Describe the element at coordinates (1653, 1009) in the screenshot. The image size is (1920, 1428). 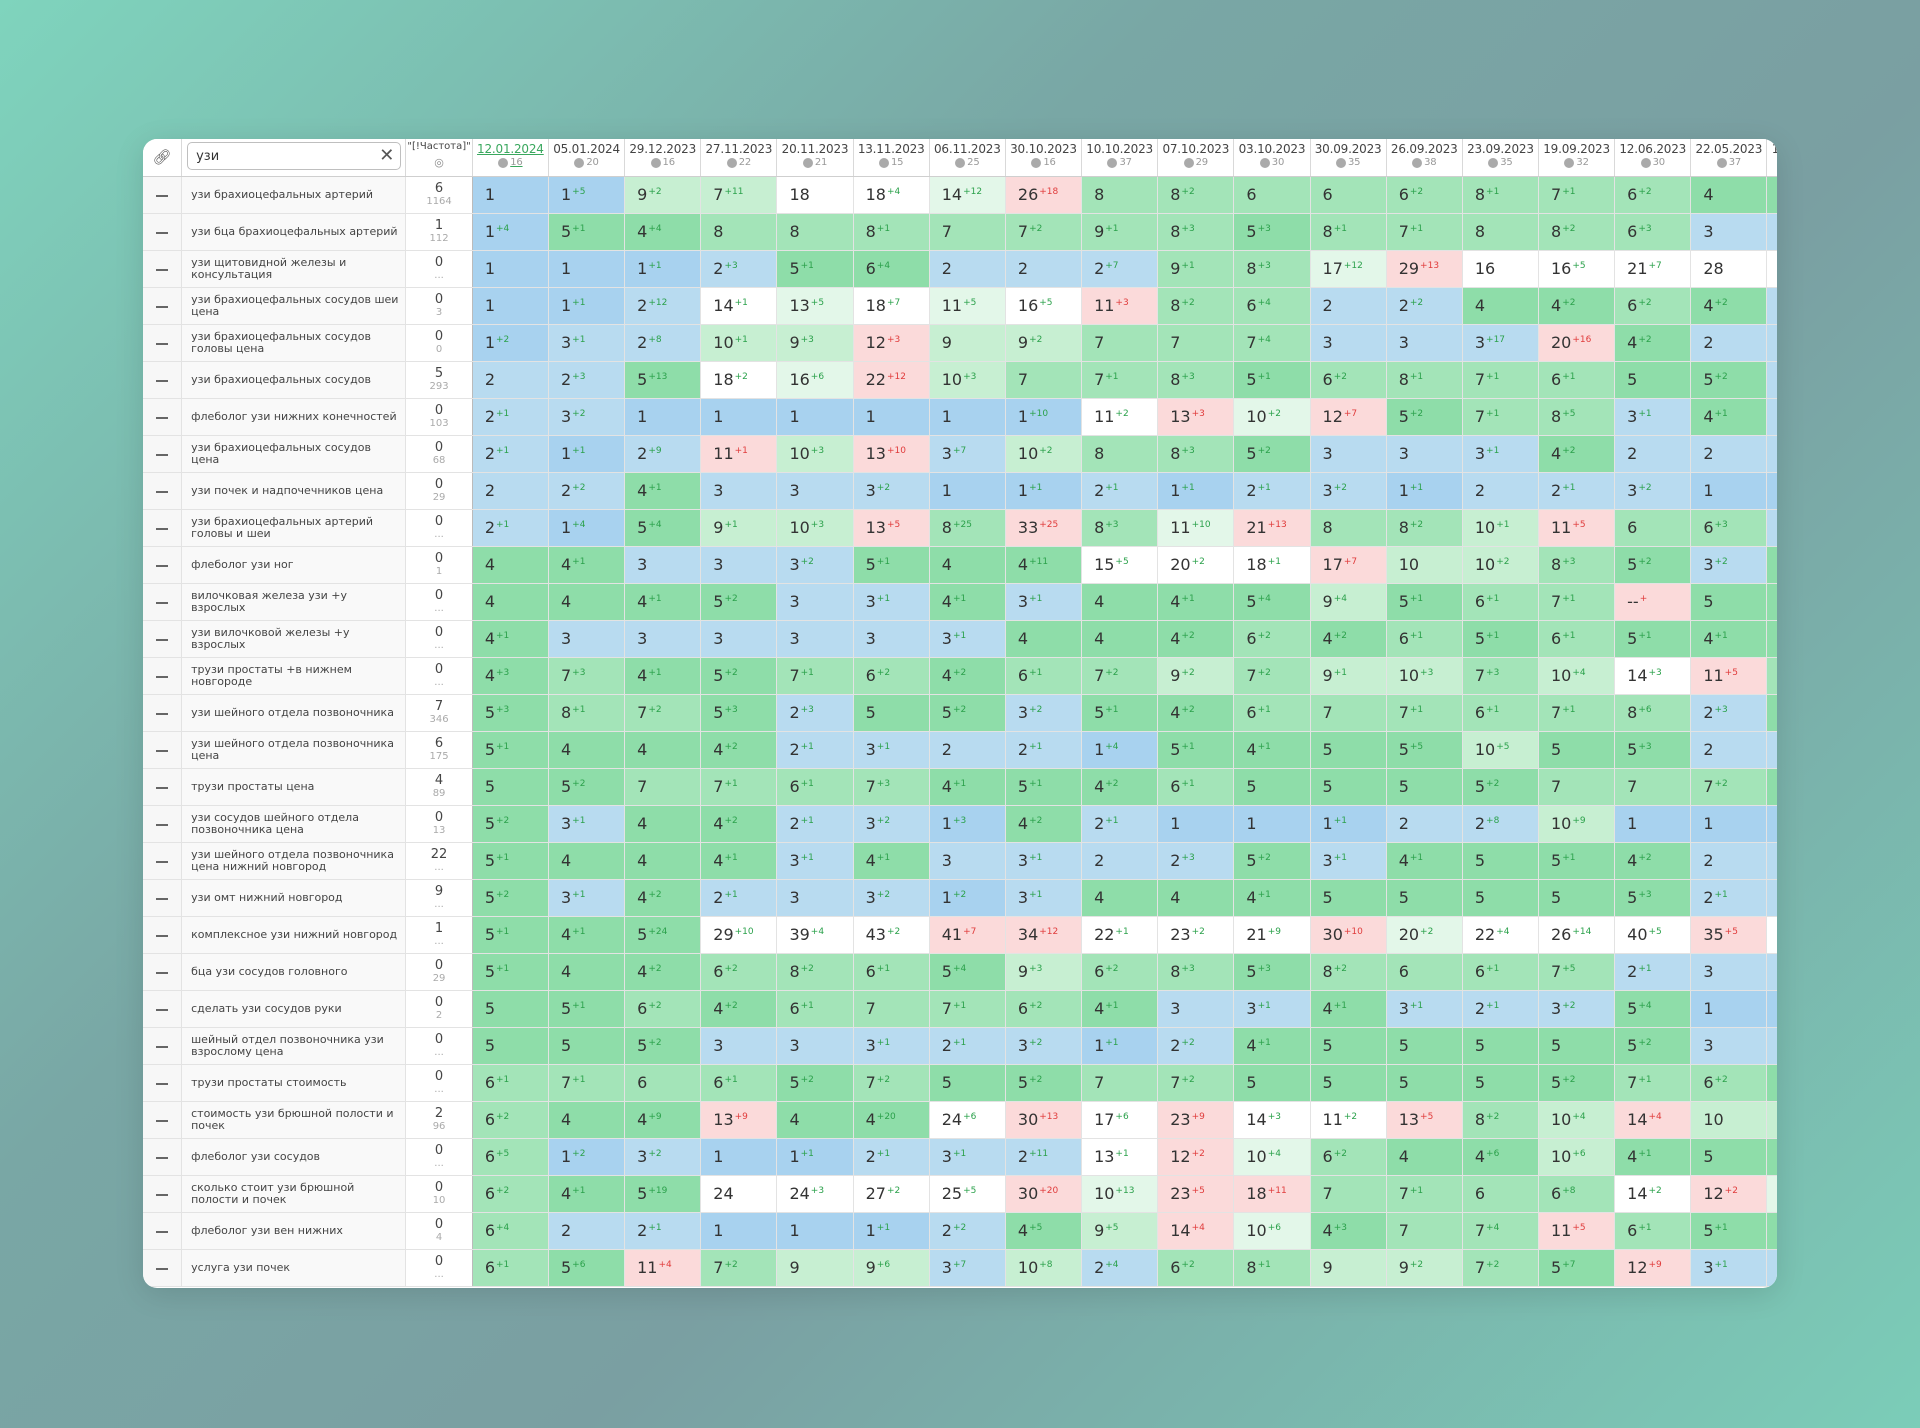
I see `position-cell: 5+4` at that location.